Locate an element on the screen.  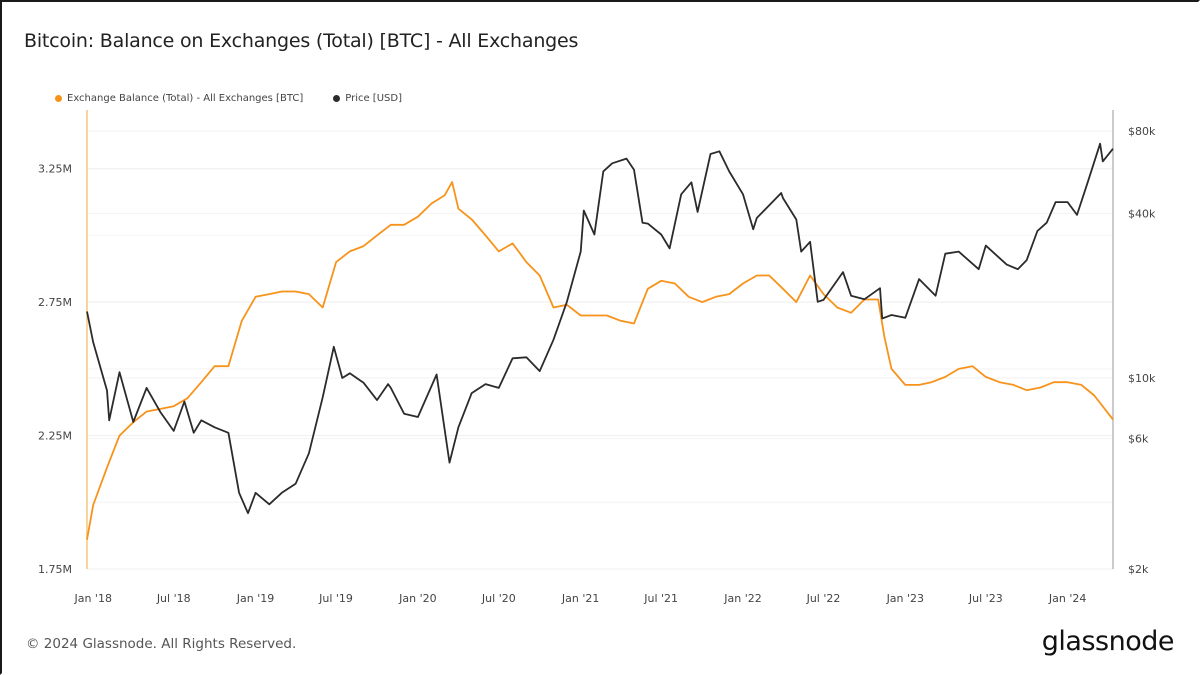
glassnode-logo: glassnode is located at coordinates (1108, 641).